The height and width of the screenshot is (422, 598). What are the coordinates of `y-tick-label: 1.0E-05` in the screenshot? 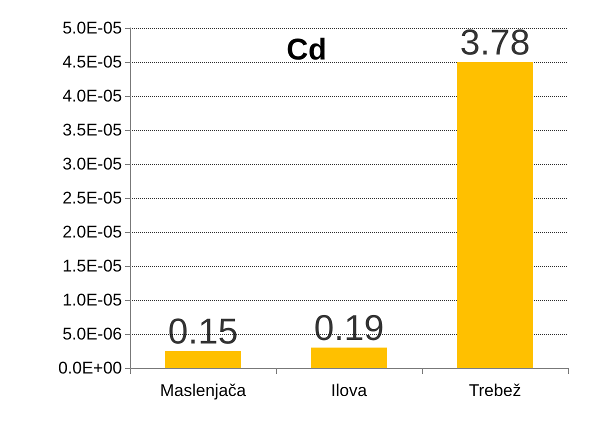 It's located at (92, 300).